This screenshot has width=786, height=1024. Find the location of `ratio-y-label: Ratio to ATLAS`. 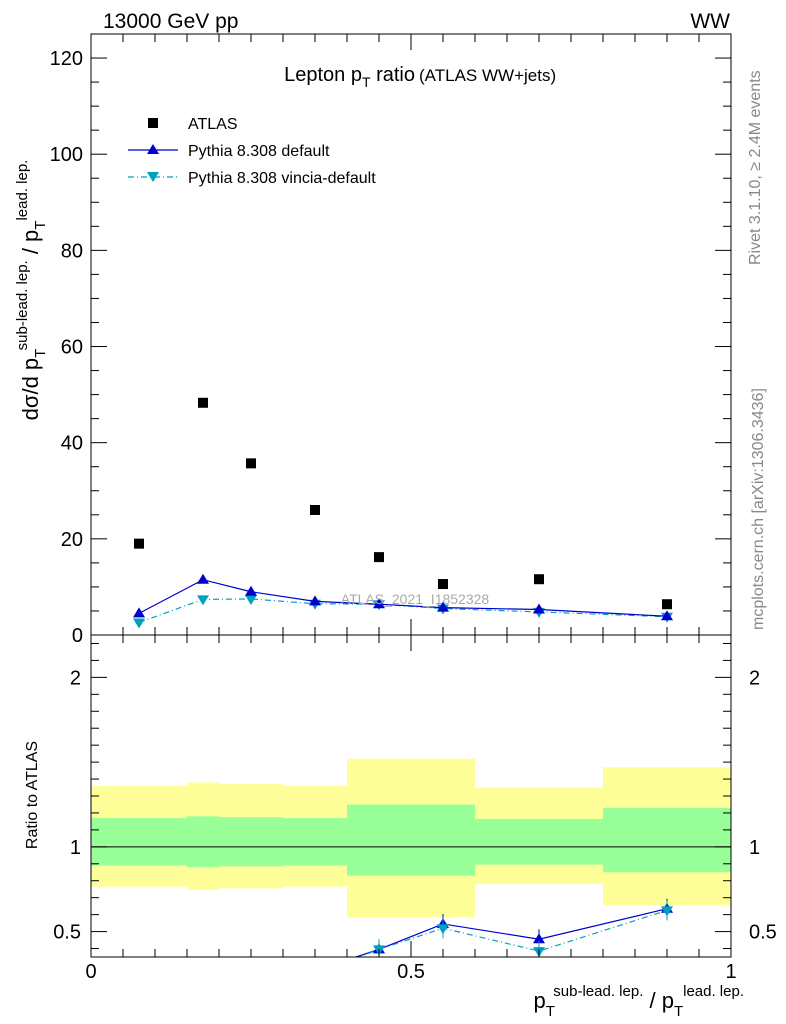

ratio-y-label: Ratio to ATLAS is located at coordinates (32, 795).